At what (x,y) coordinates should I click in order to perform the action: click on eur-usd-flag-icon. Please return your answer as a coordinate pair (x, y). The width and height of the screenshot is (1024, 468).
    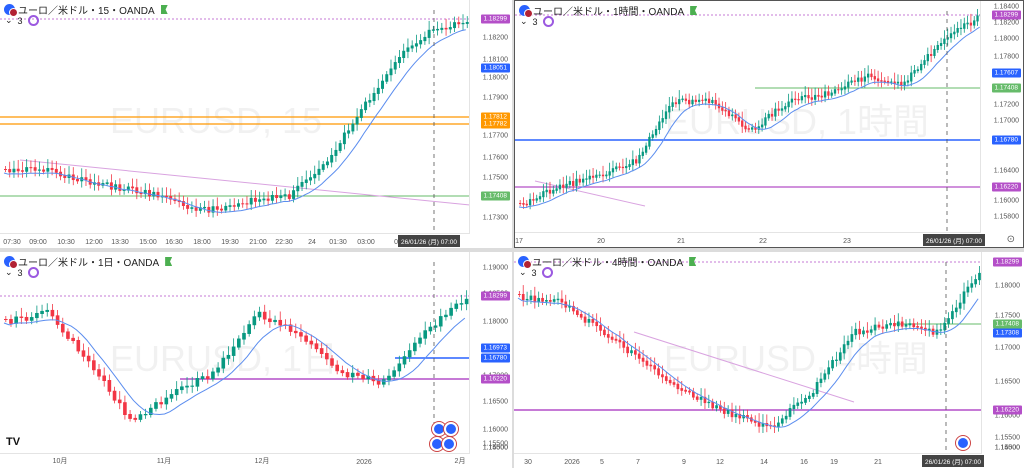
    Looking at the image, I should click on (11, 262).